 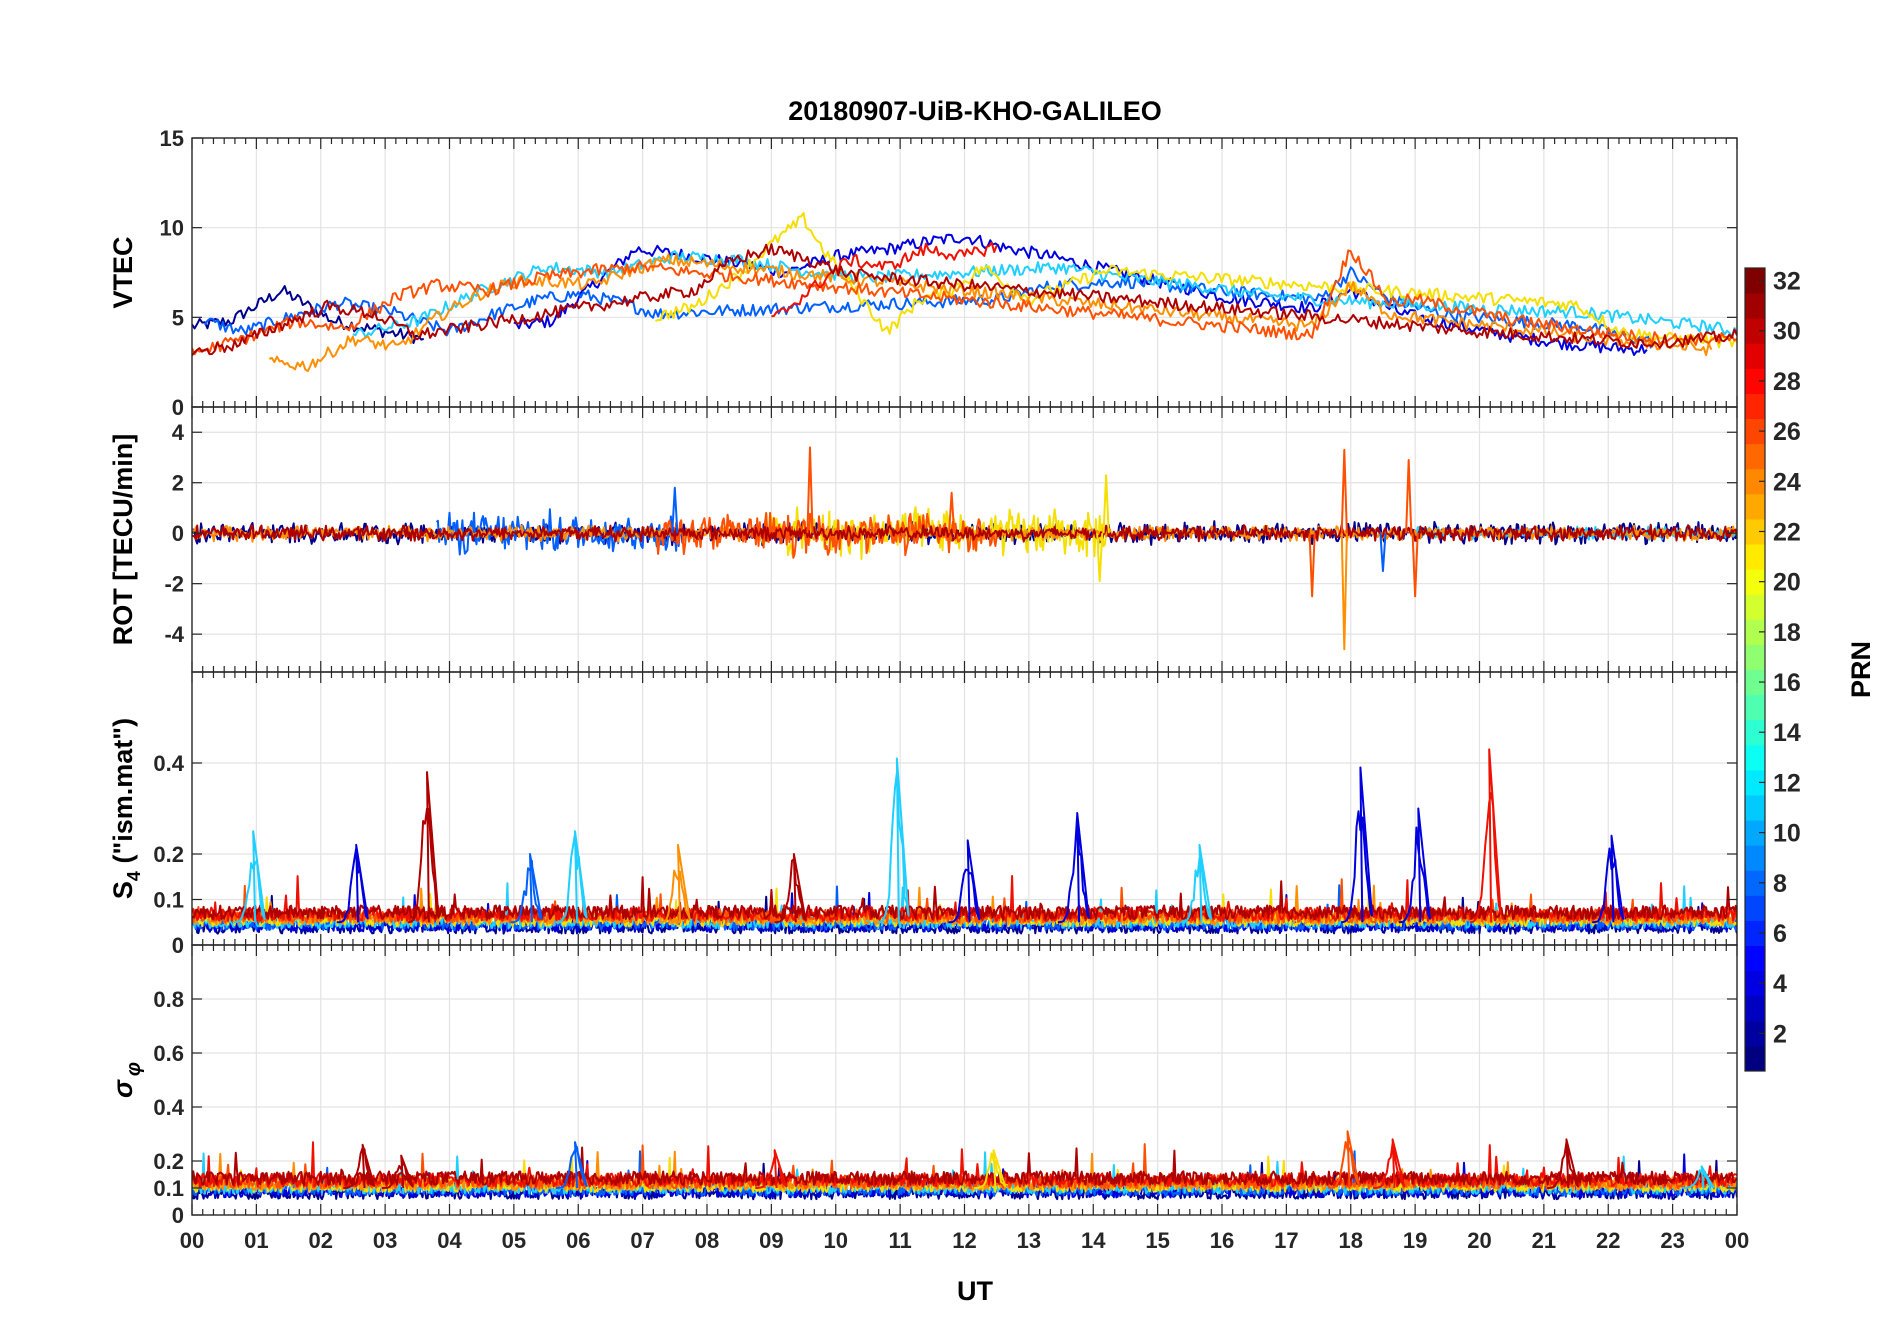 I want to click on x-tick-label: 05, so click(x=514, y=1240).